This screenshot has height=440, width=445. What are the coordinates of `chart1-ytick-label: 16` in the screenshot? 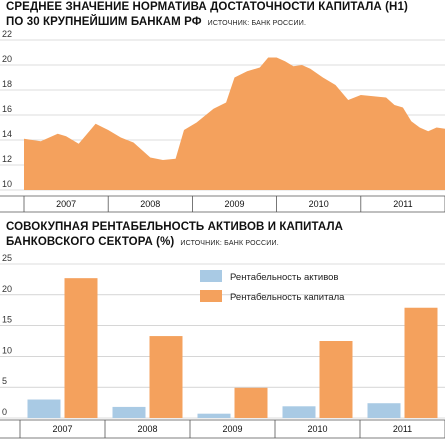 It's located at (7, 109).